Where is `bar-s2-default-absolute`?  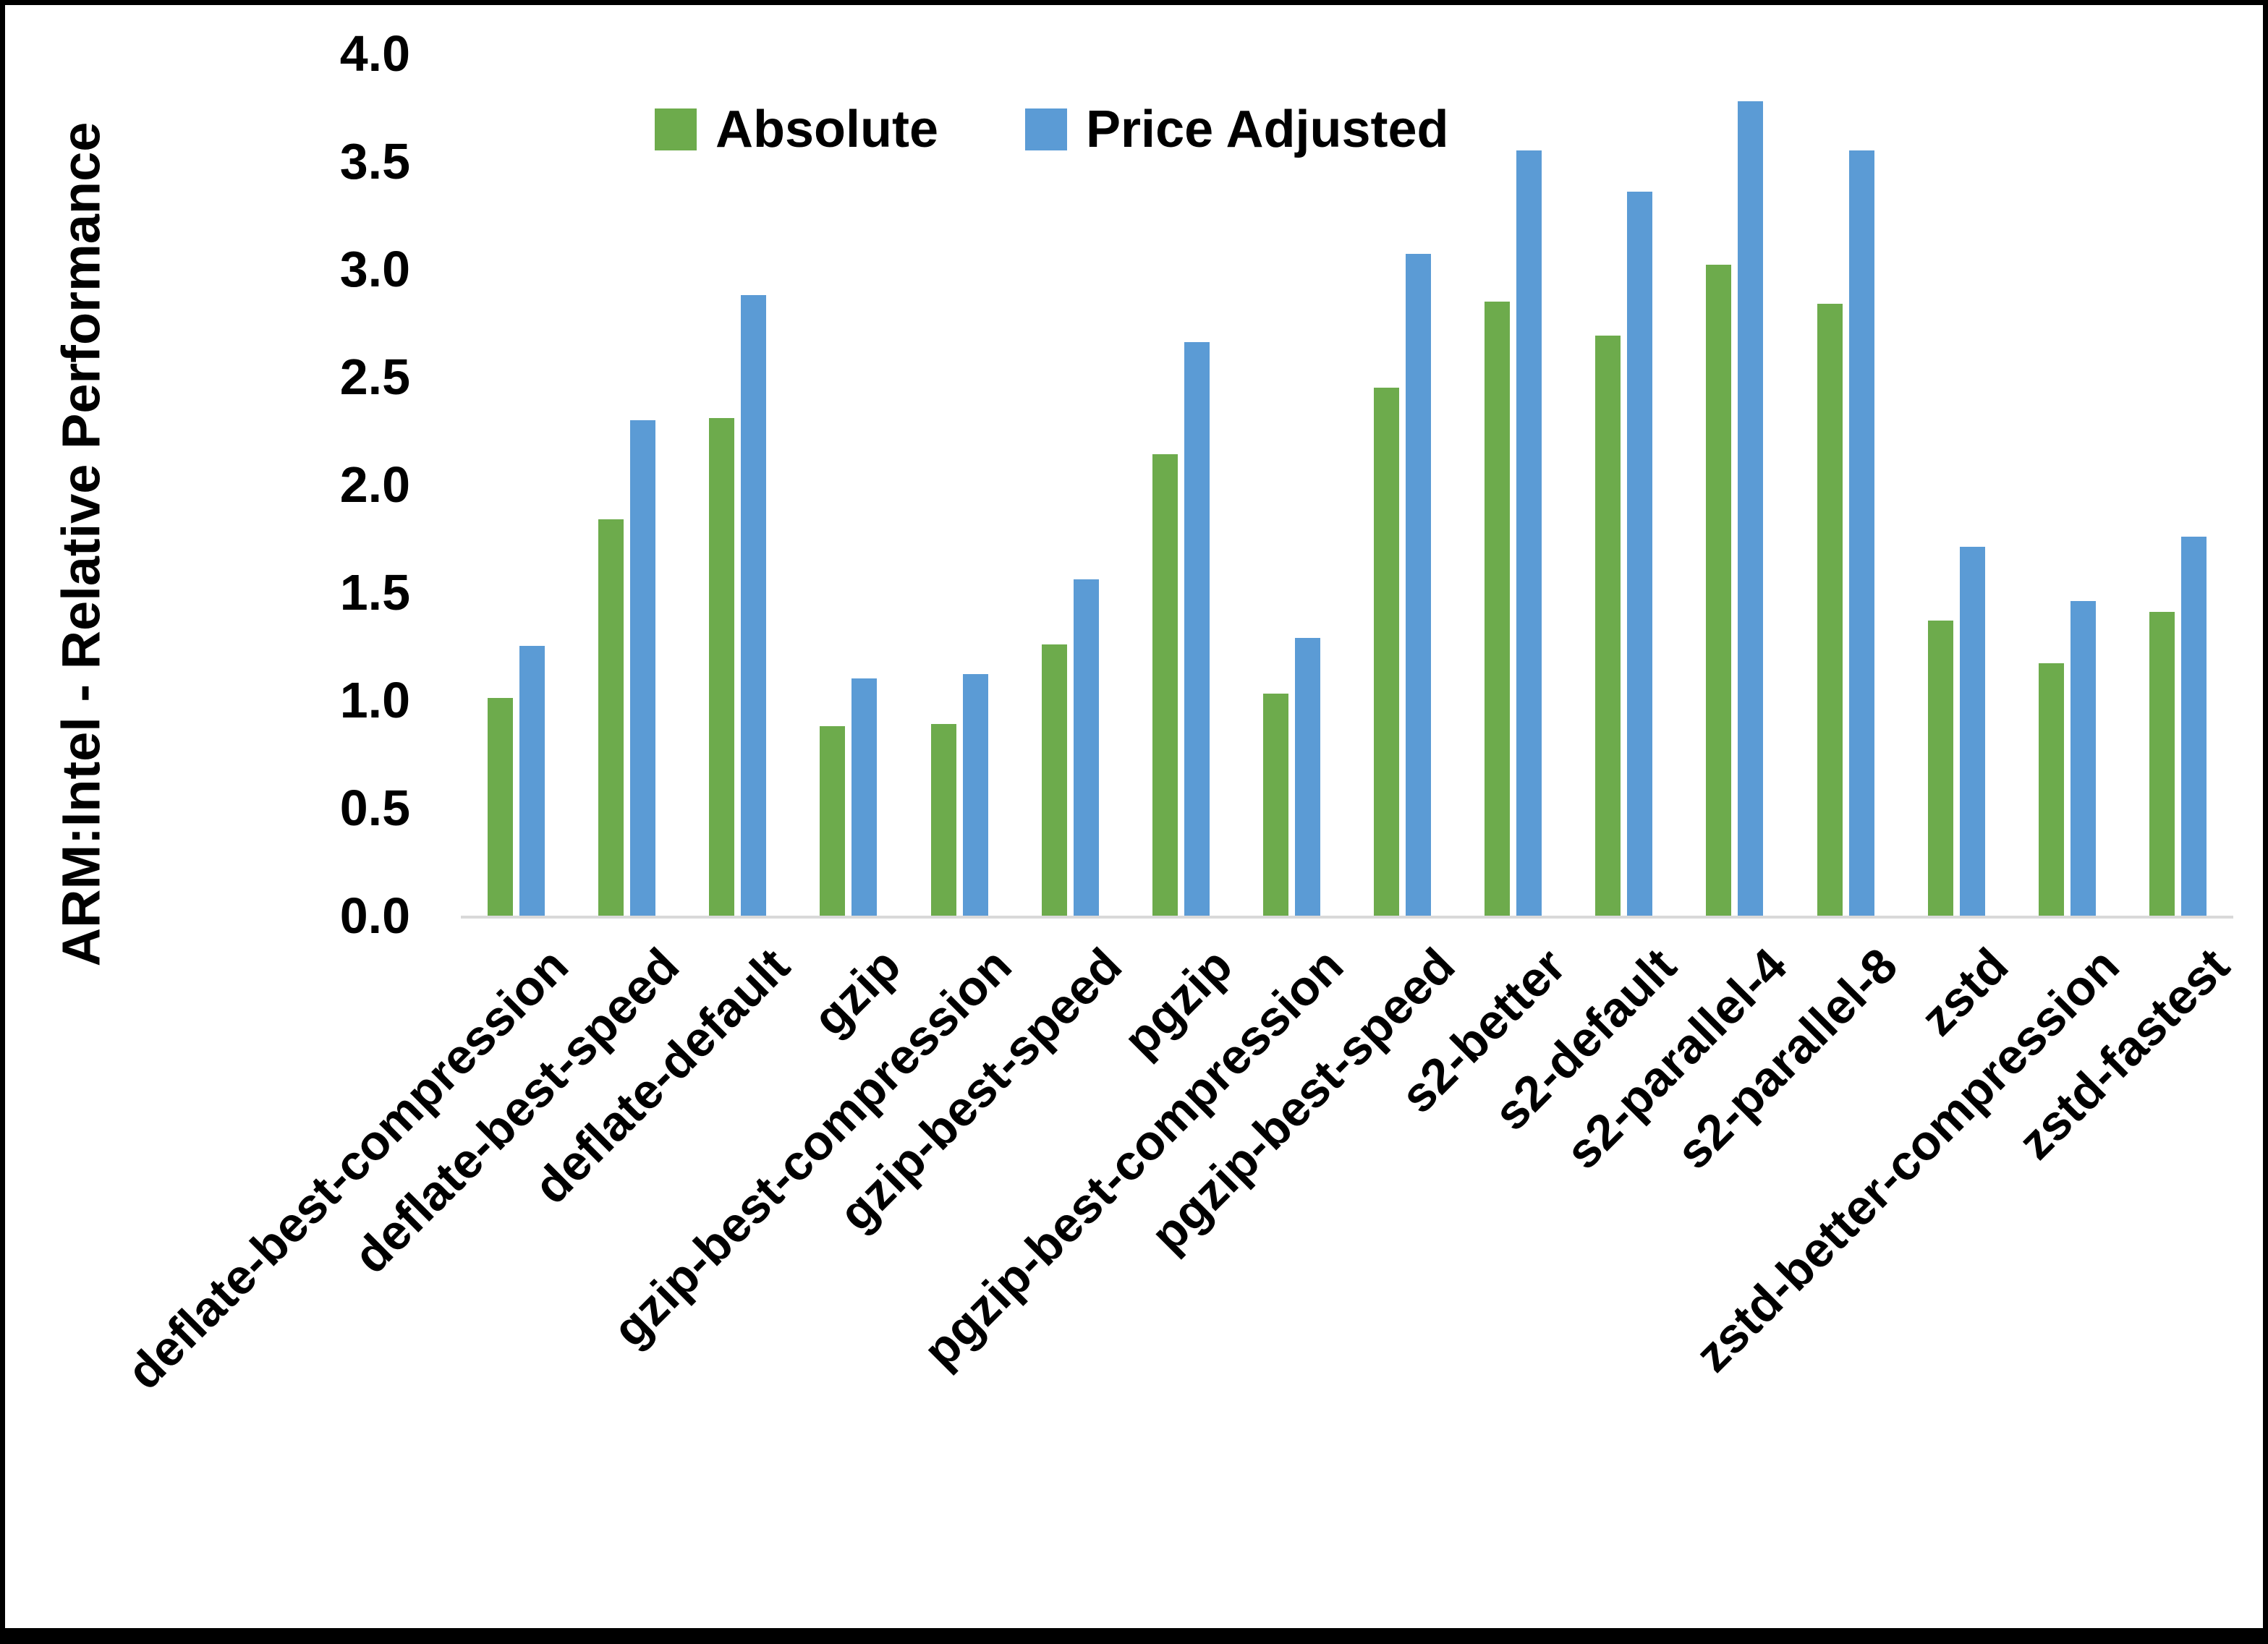 bar-s2-default-absolute is located at coordinates (1608, 626).